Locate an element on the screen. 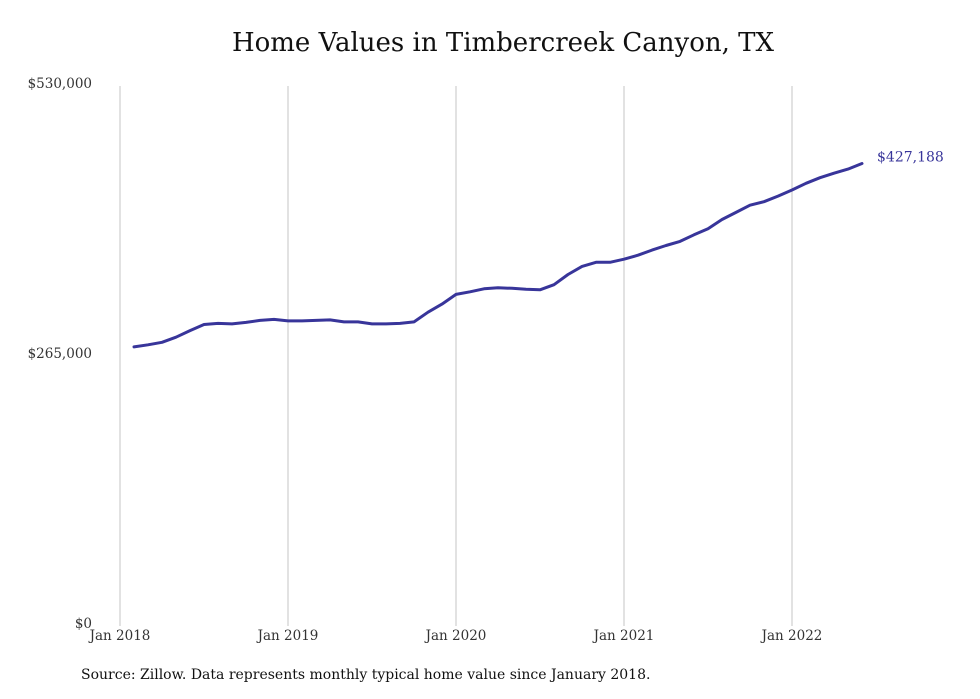 This screenshot has height=699, width=980. x-tick-label: Jan 2020 is located at coordinates (455, 636).